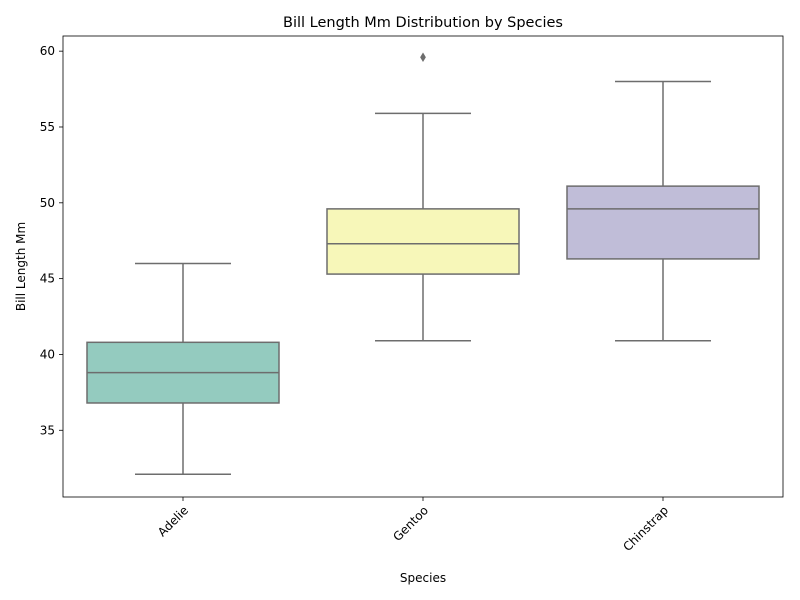  I want to click on y-tick-label: 45, so click(47, 279).